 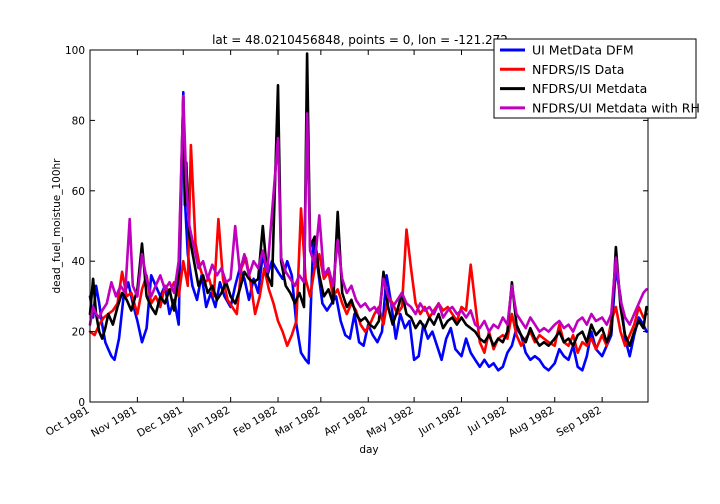 What do you see at coordinates (57, 226) in the screenshot?
I see `y-axis-label: dead_fuel_moistue_100hr` at bounding box center [57, 226].